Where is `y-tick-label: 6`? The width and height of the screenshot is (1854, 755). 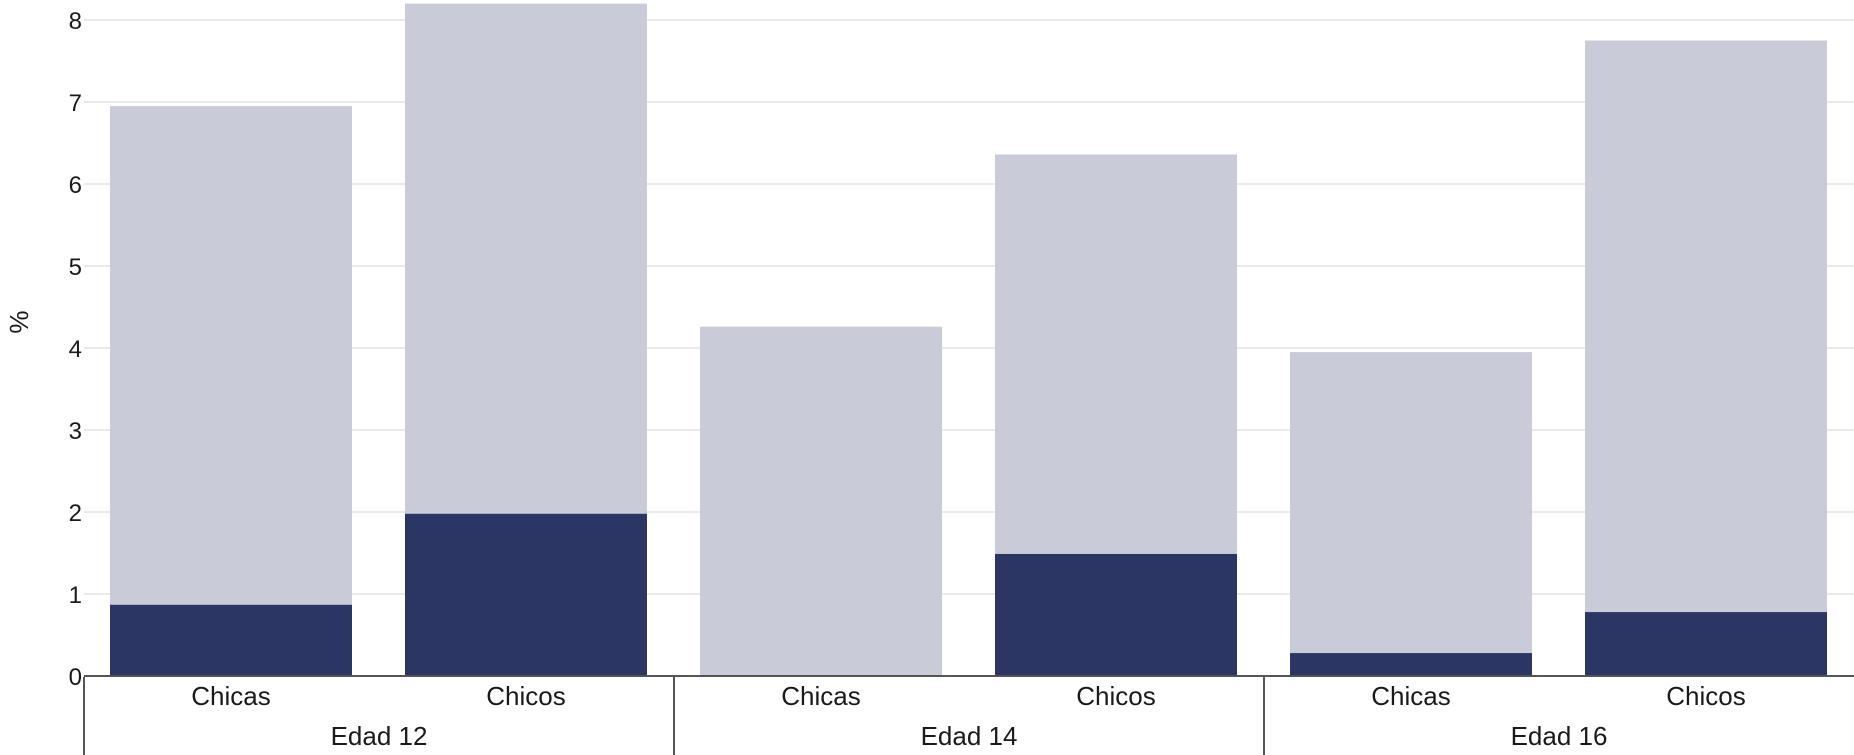
y-tick-label: 6 is located at coordinates (75, 185).